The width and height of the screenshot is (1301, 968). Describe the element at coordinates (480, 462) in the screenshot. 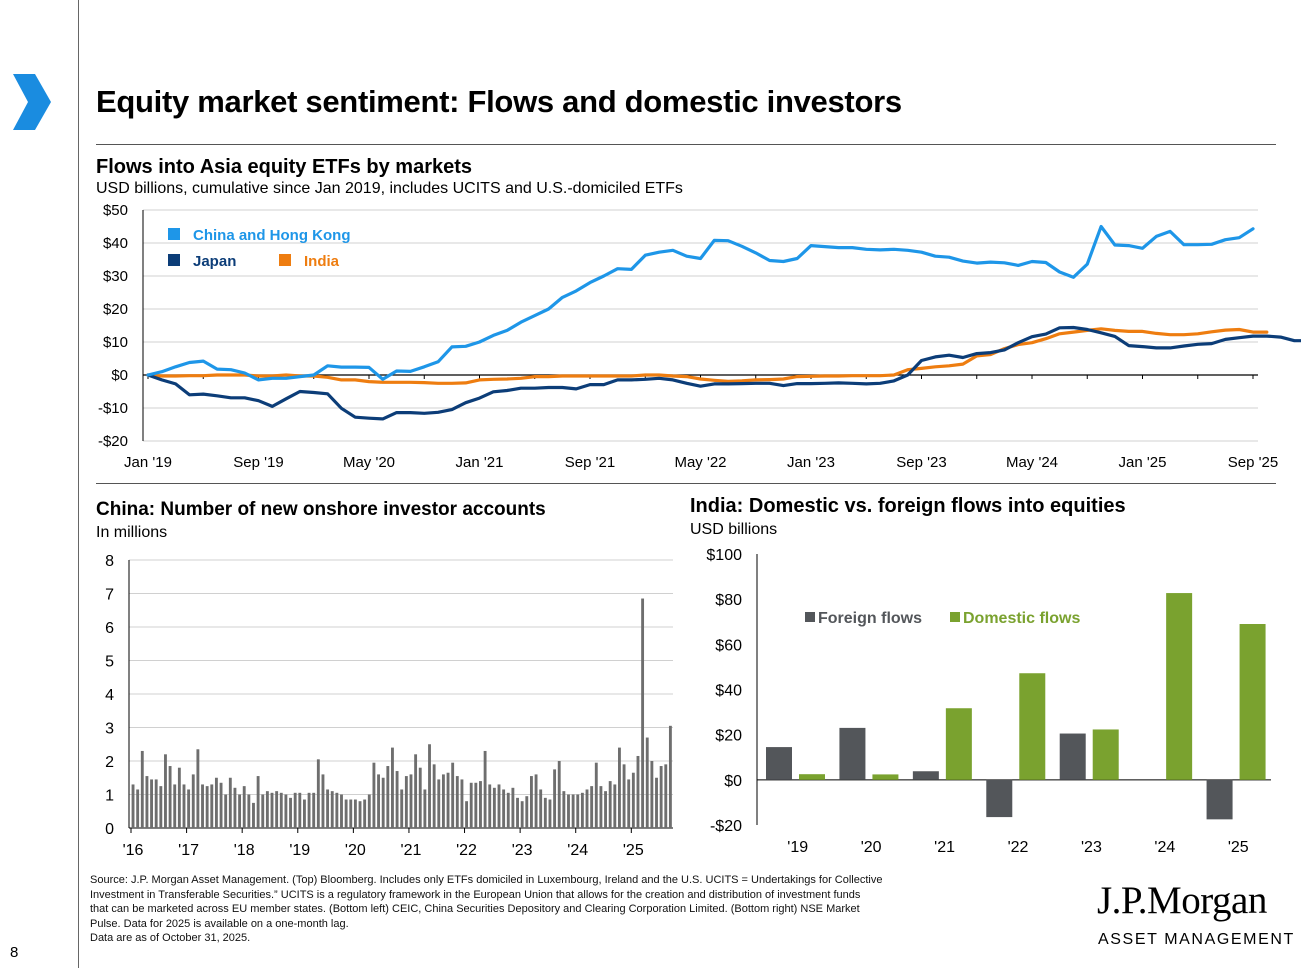

I see `x-tick-label: Jan '21` at that location.